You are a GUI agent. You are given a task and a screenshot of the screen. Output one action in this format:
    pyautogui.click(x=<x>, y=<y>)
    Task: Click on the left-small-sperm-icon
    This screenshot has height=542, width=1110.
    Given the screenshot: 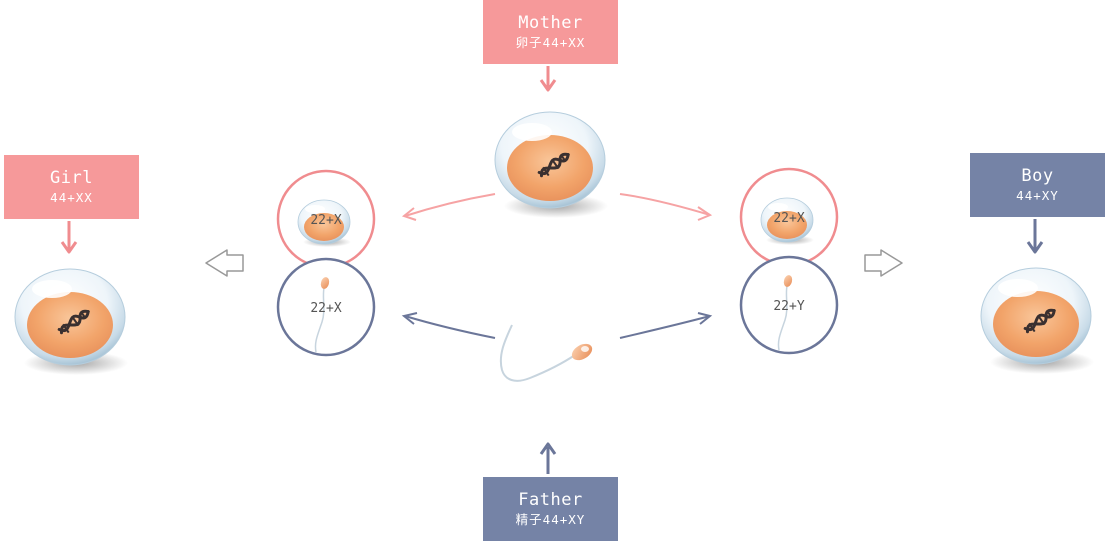 What is the action you would take?
    pyautogui.click(x=322, y=315)
    